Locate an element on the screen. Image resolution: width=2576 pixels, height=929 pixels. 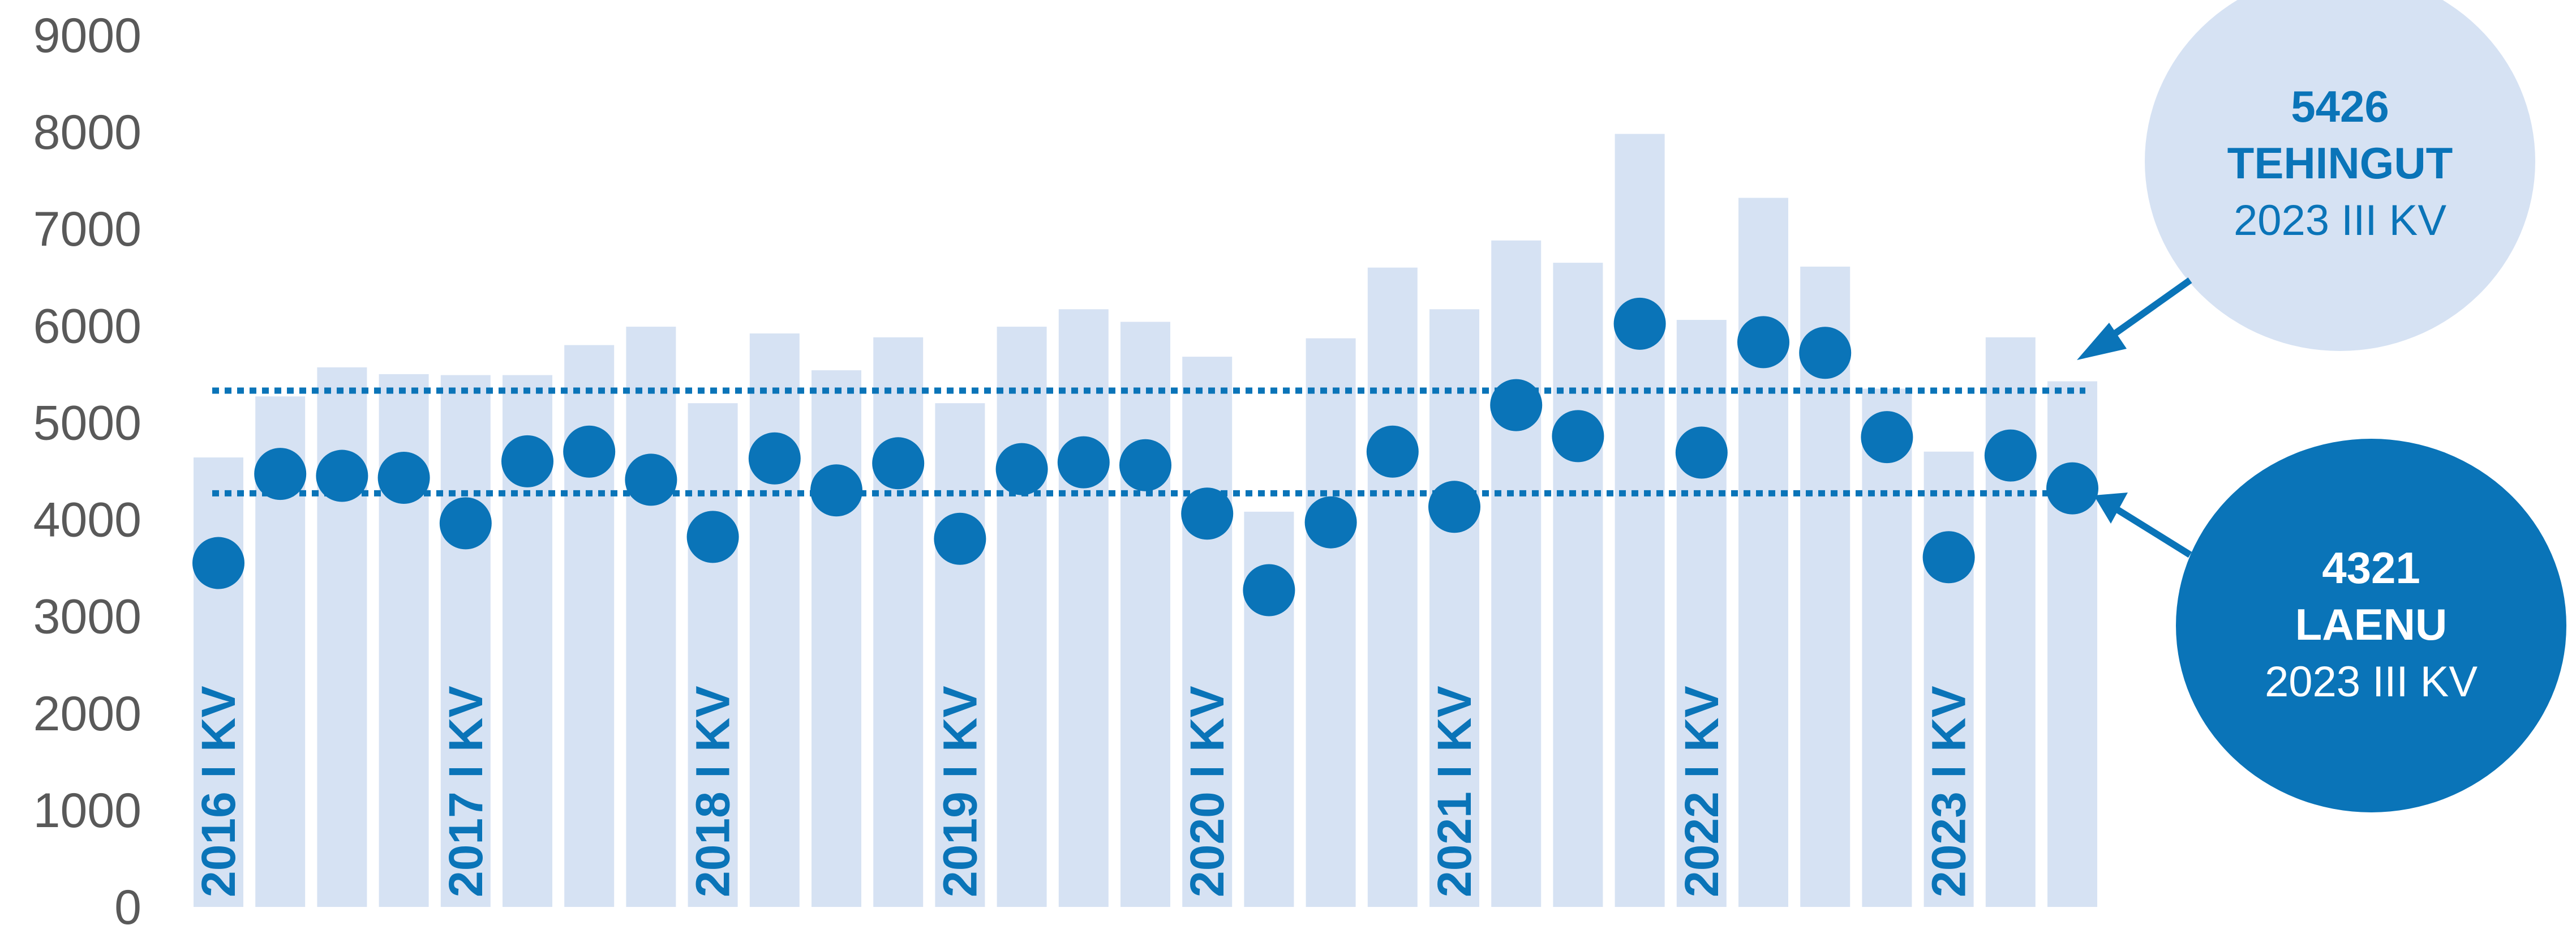
callout-tehingud-value: 5426 is located at coordinates (2340, 106).